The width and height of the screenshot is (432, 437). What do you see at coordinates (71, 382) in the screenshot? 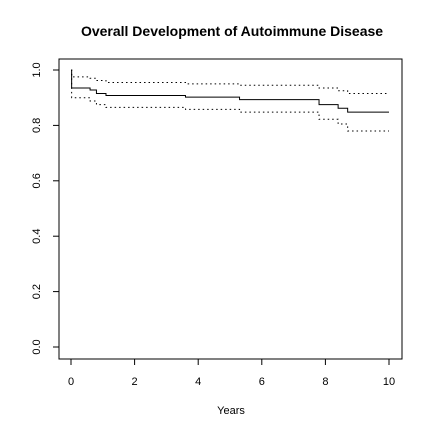
I see `x-tick-label: 0` at bounding box center [71, 382].